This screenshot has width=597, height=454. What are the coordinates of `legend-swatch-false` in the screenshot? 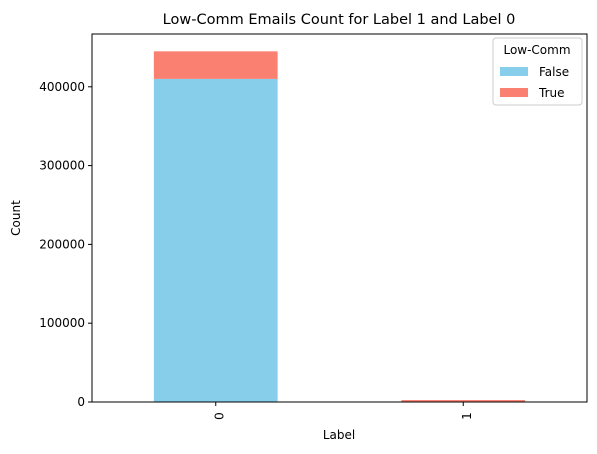 It's located at (514, 71).